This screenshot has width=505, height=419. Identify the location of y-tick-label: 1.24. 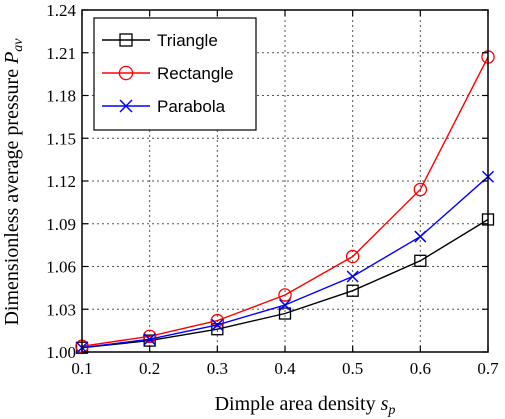
(61, 10).